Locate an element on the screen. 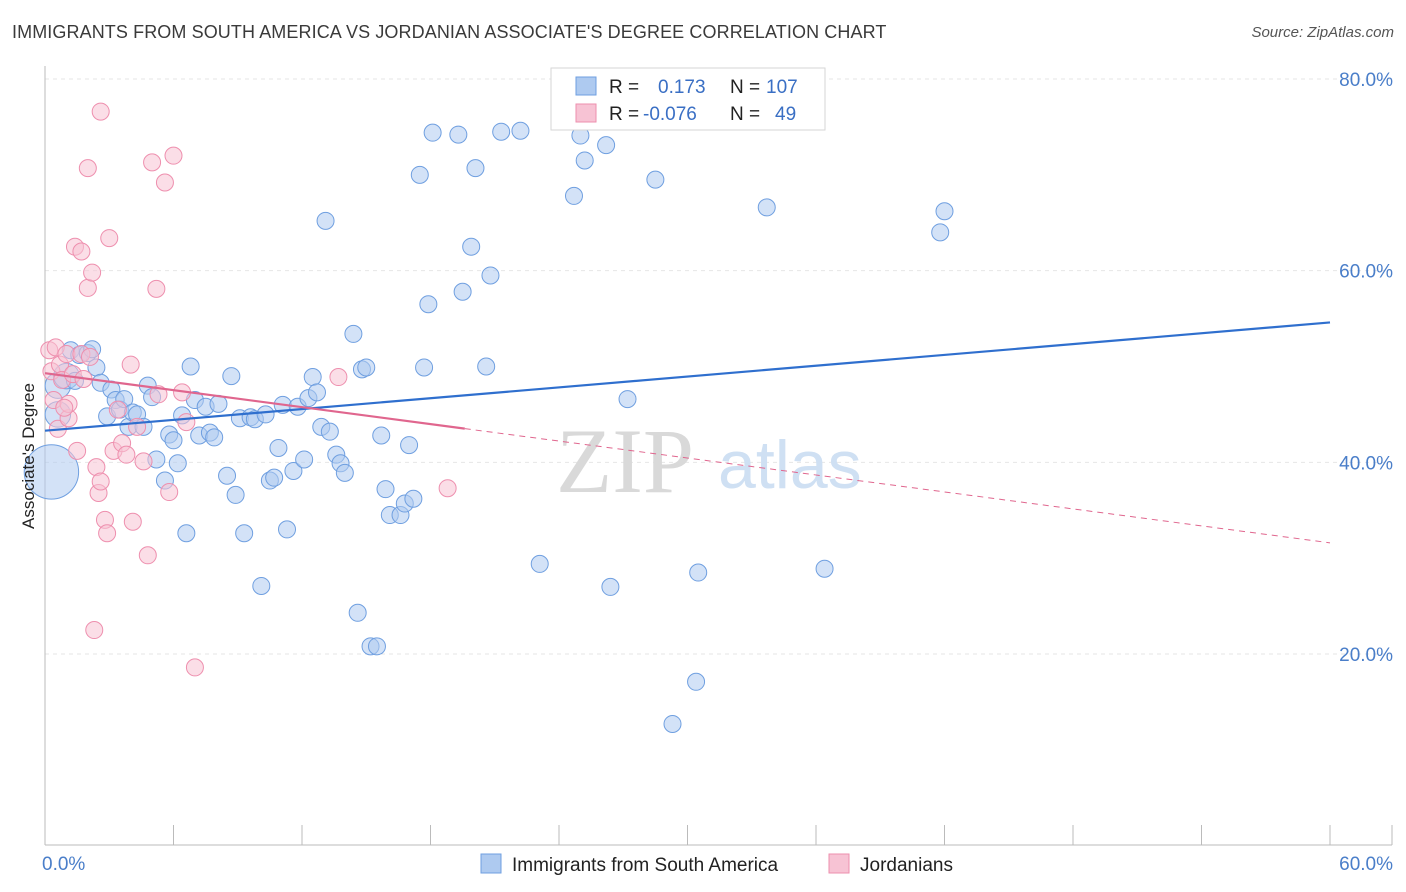 Image resolution: width=1406 pixels, height=892 pixels. y-tick-label: 20.0% is located at coordinates (1366, 655).